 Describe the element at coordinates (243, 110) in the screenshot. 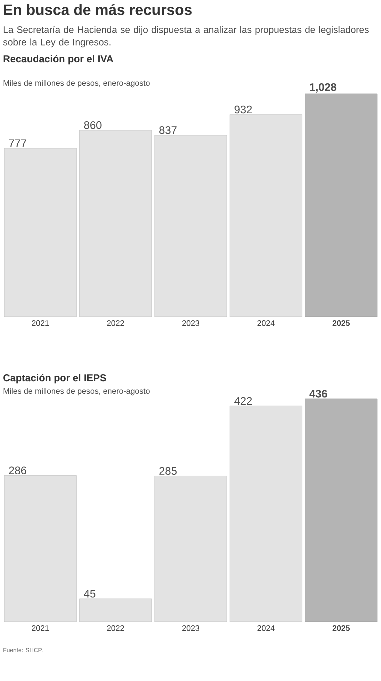

I see `data-label: 932` at that location.